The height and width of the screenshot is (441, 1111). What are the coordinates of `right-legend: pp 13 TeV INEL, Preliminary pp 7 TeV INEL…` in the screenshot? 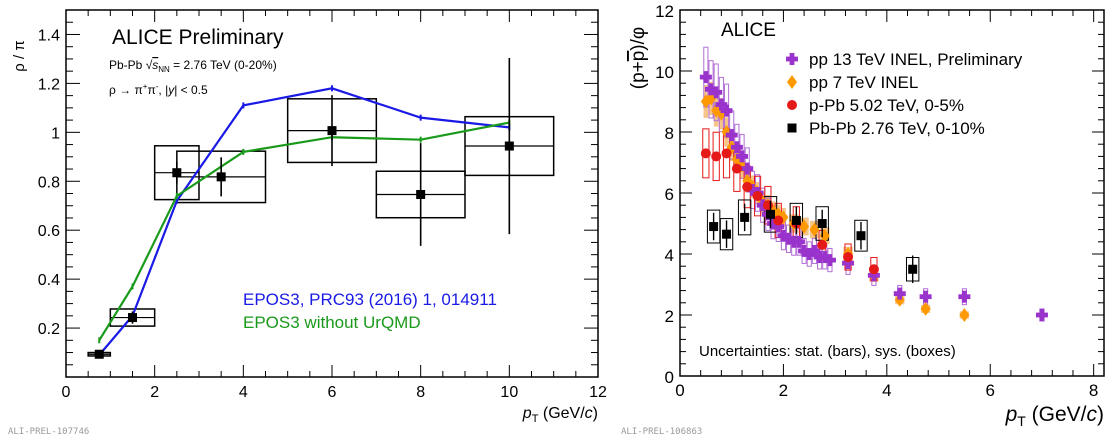 It's located at (904, 94).